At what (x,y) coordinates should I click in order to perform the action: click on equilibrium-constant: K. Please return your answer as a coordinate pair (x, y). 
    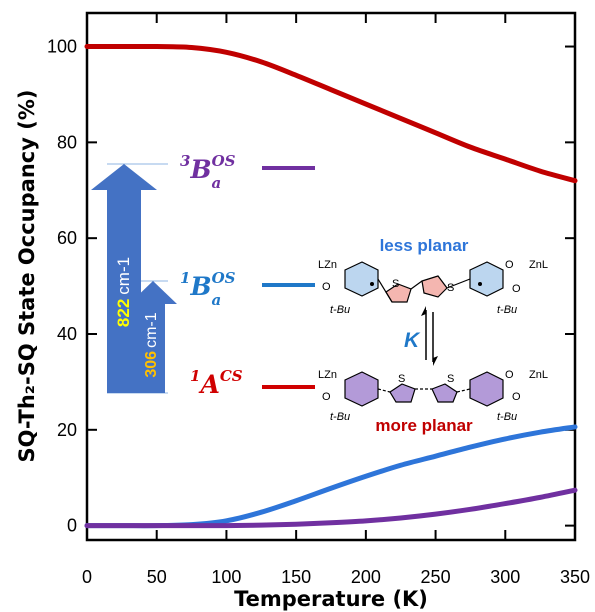
    Looking at the image, I should click on (412, 340).